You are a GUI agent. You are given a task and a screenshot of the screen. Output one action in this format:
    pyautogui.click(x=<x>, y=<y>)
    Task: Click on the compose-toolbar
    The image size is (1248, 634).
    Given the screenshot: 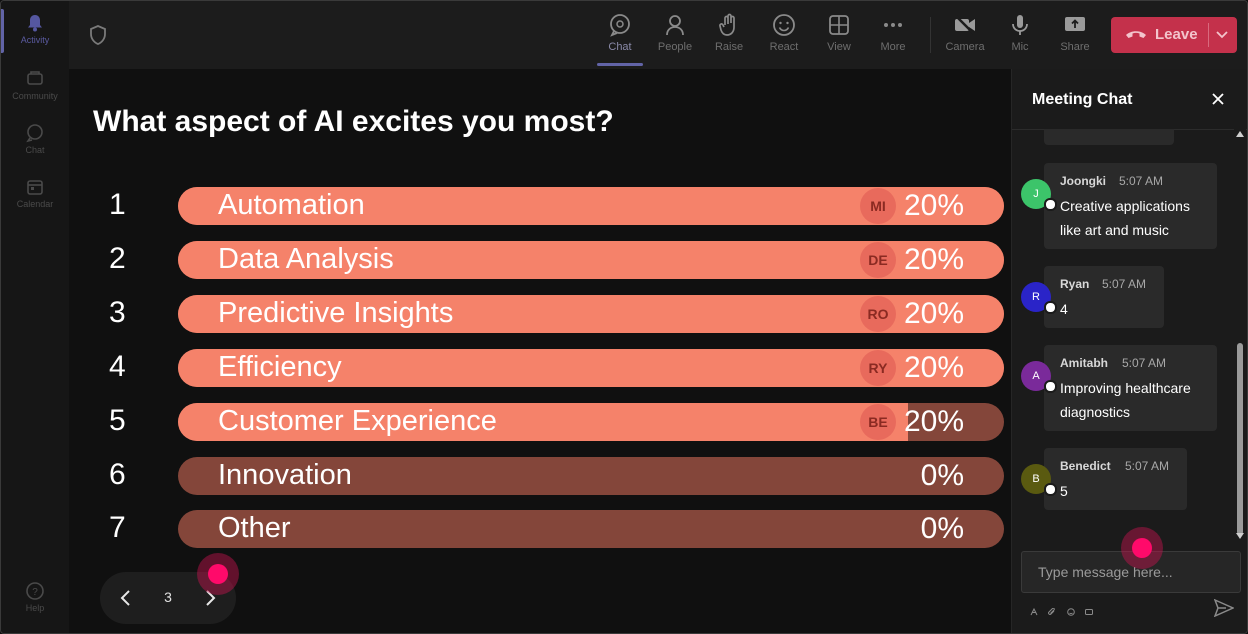 What is the action you would take?
    pyautogui.click(x=1062, y=609)
    